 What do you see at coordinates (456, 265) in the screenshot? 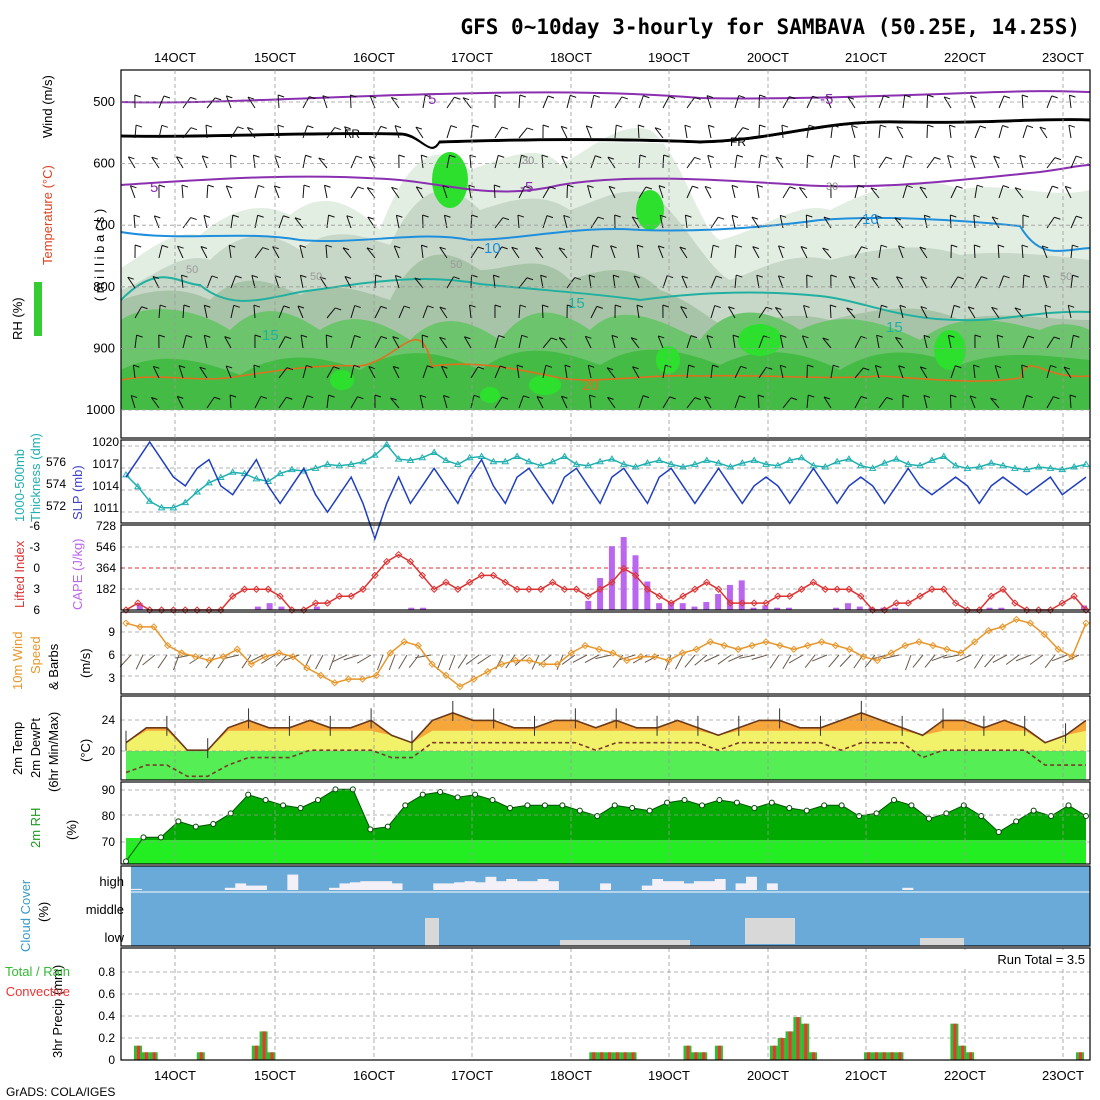
I see `contour-label: 50` at bounding box center [456, 265].